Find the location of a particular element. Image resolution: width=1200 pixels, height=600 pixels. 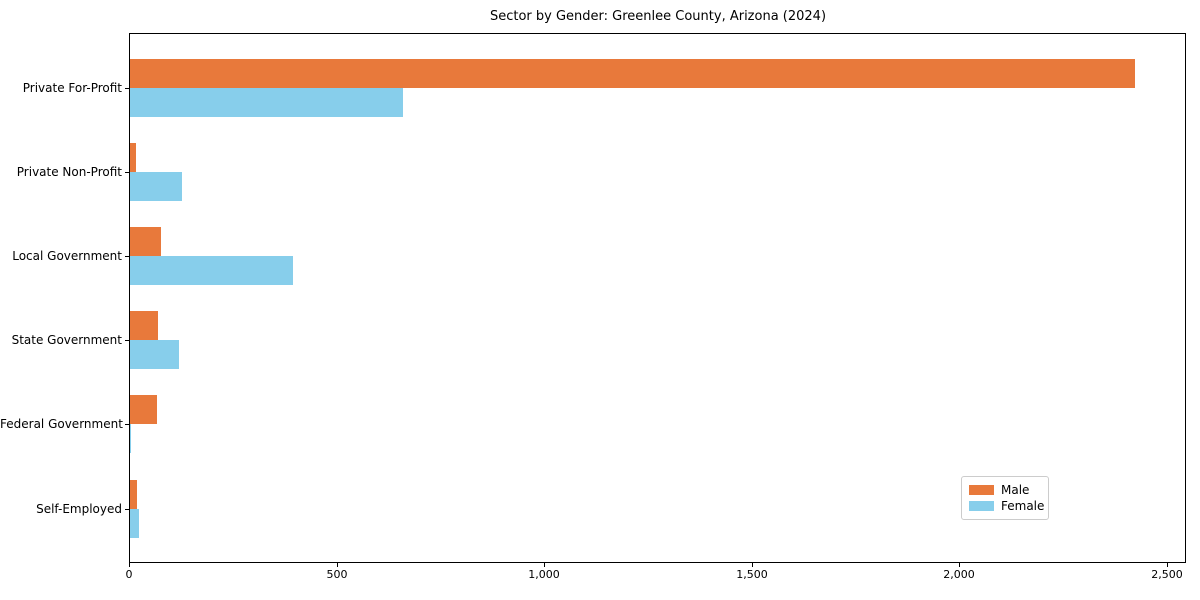

xtick-label-0: 0 is located at coordinates (129, 574).